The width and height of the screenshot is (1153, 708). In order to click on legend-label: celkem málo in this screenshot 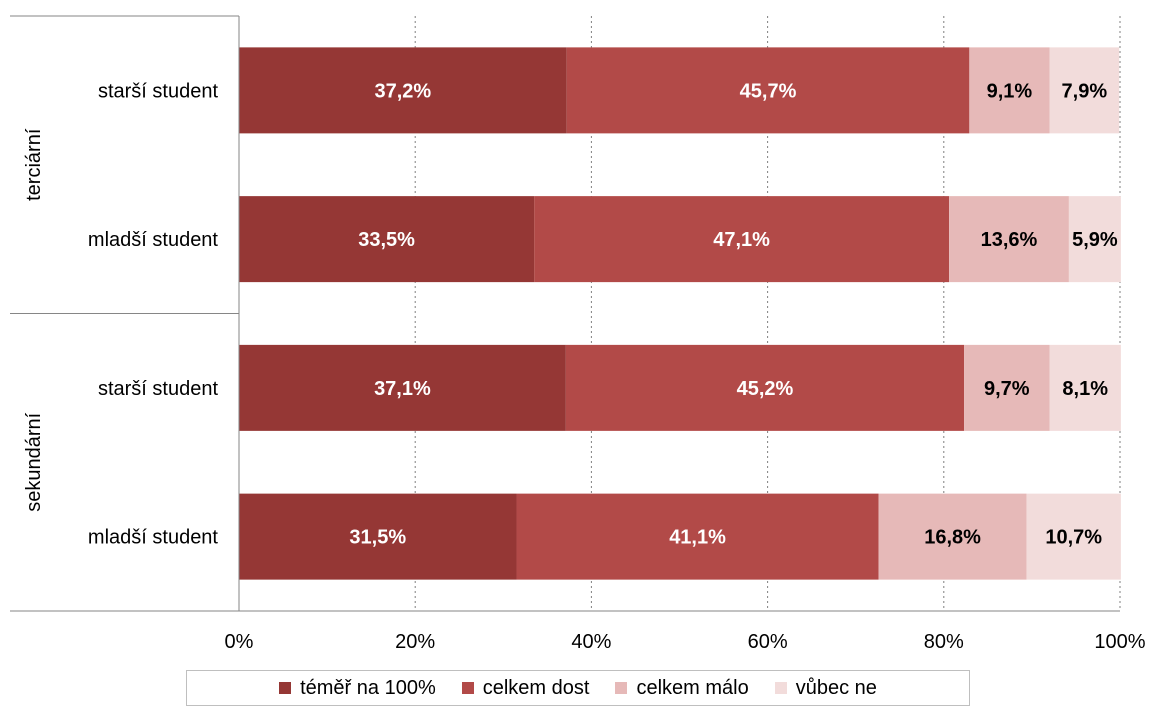, I will do `click(692, 687)`.